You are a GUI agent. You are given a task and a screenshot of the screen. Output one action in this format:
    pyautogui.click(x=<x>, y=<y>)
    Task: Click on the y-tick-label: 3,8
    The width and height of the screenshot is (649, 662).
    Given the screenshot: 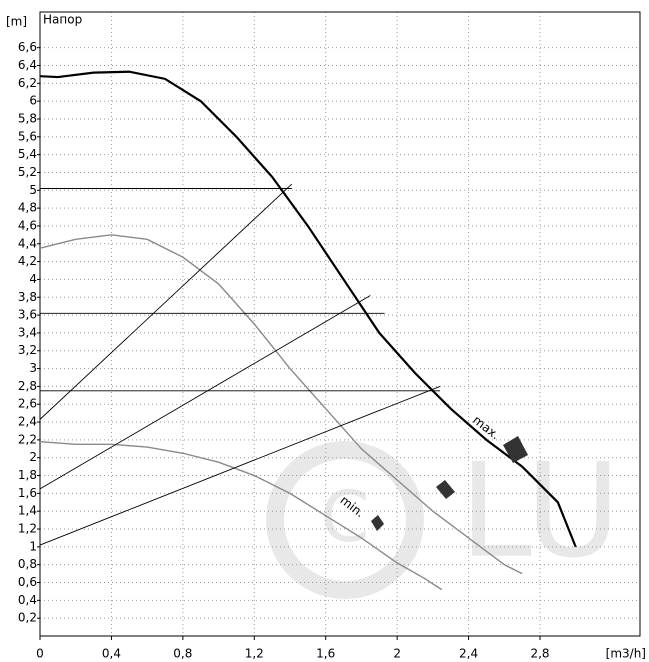 What is the action you would take?
    pyautogui.click(x=27, y=297)
    